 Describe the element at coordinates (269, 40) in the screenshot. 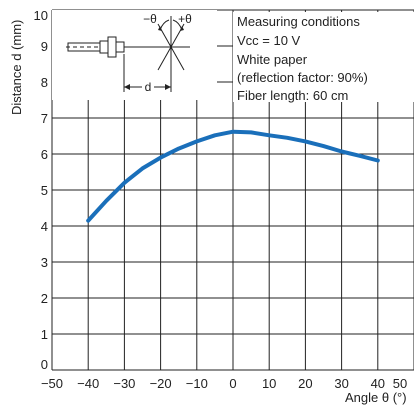

I see `conditions-line-2: Vcc = 10 V` at that location.